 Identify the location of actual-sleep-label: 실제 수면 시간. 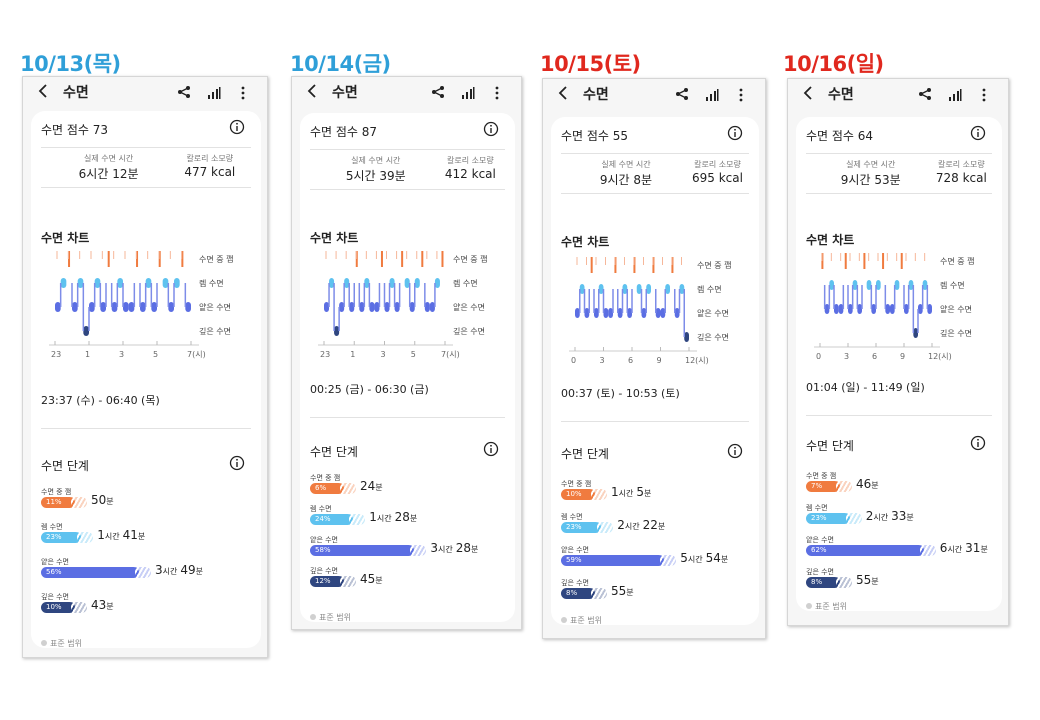
(108, 158).